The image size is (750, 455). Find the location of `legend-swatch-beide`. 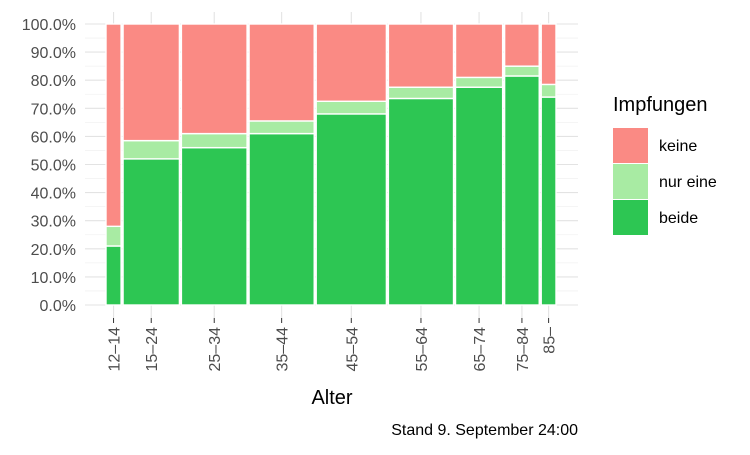

legend-swatch-beide is located at coordinates (630, 217).